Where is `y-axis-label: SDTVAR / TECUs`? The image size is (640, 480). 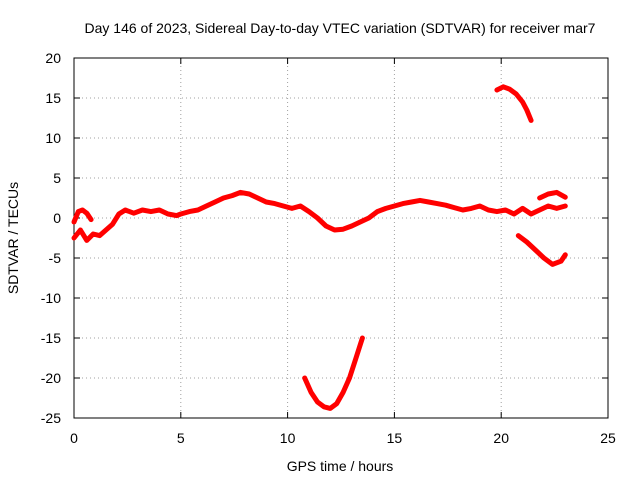
y-axis-label: SDTVAR / TECUs is located at coordinates (13, 238).